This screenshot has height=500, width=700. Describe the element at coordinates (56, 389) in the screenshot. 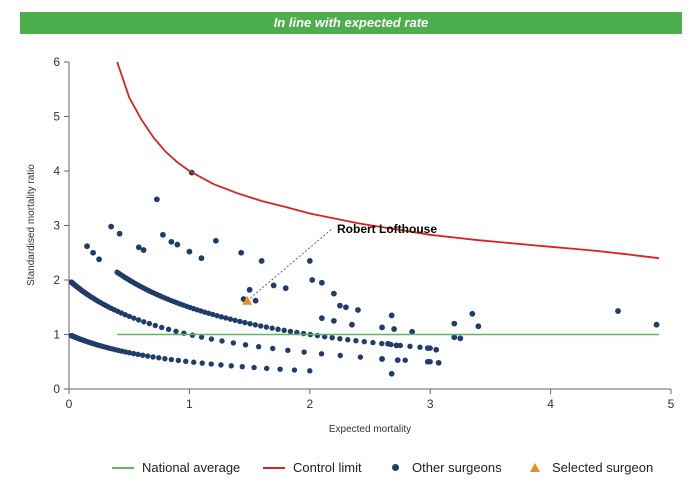

I see `y-tick-label: 0` at that location.